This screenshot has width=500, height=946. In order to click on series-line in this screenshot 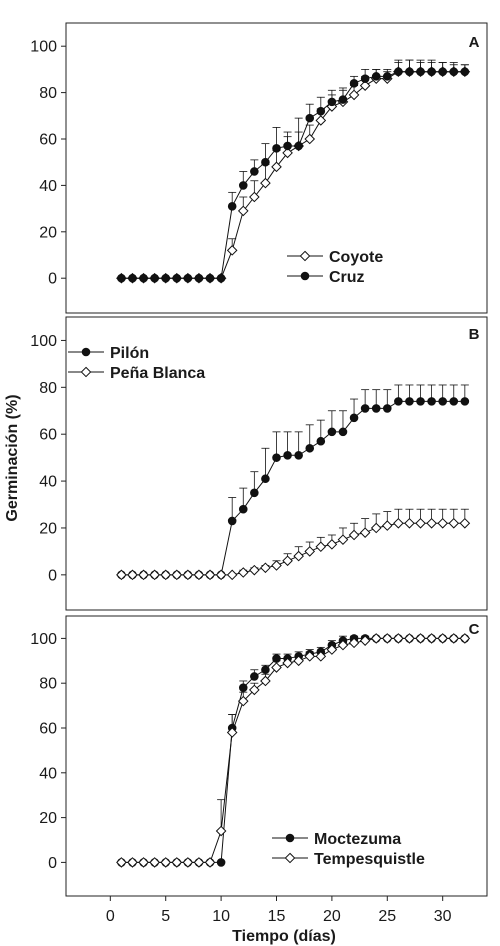, I will do `click(293, 488)`.